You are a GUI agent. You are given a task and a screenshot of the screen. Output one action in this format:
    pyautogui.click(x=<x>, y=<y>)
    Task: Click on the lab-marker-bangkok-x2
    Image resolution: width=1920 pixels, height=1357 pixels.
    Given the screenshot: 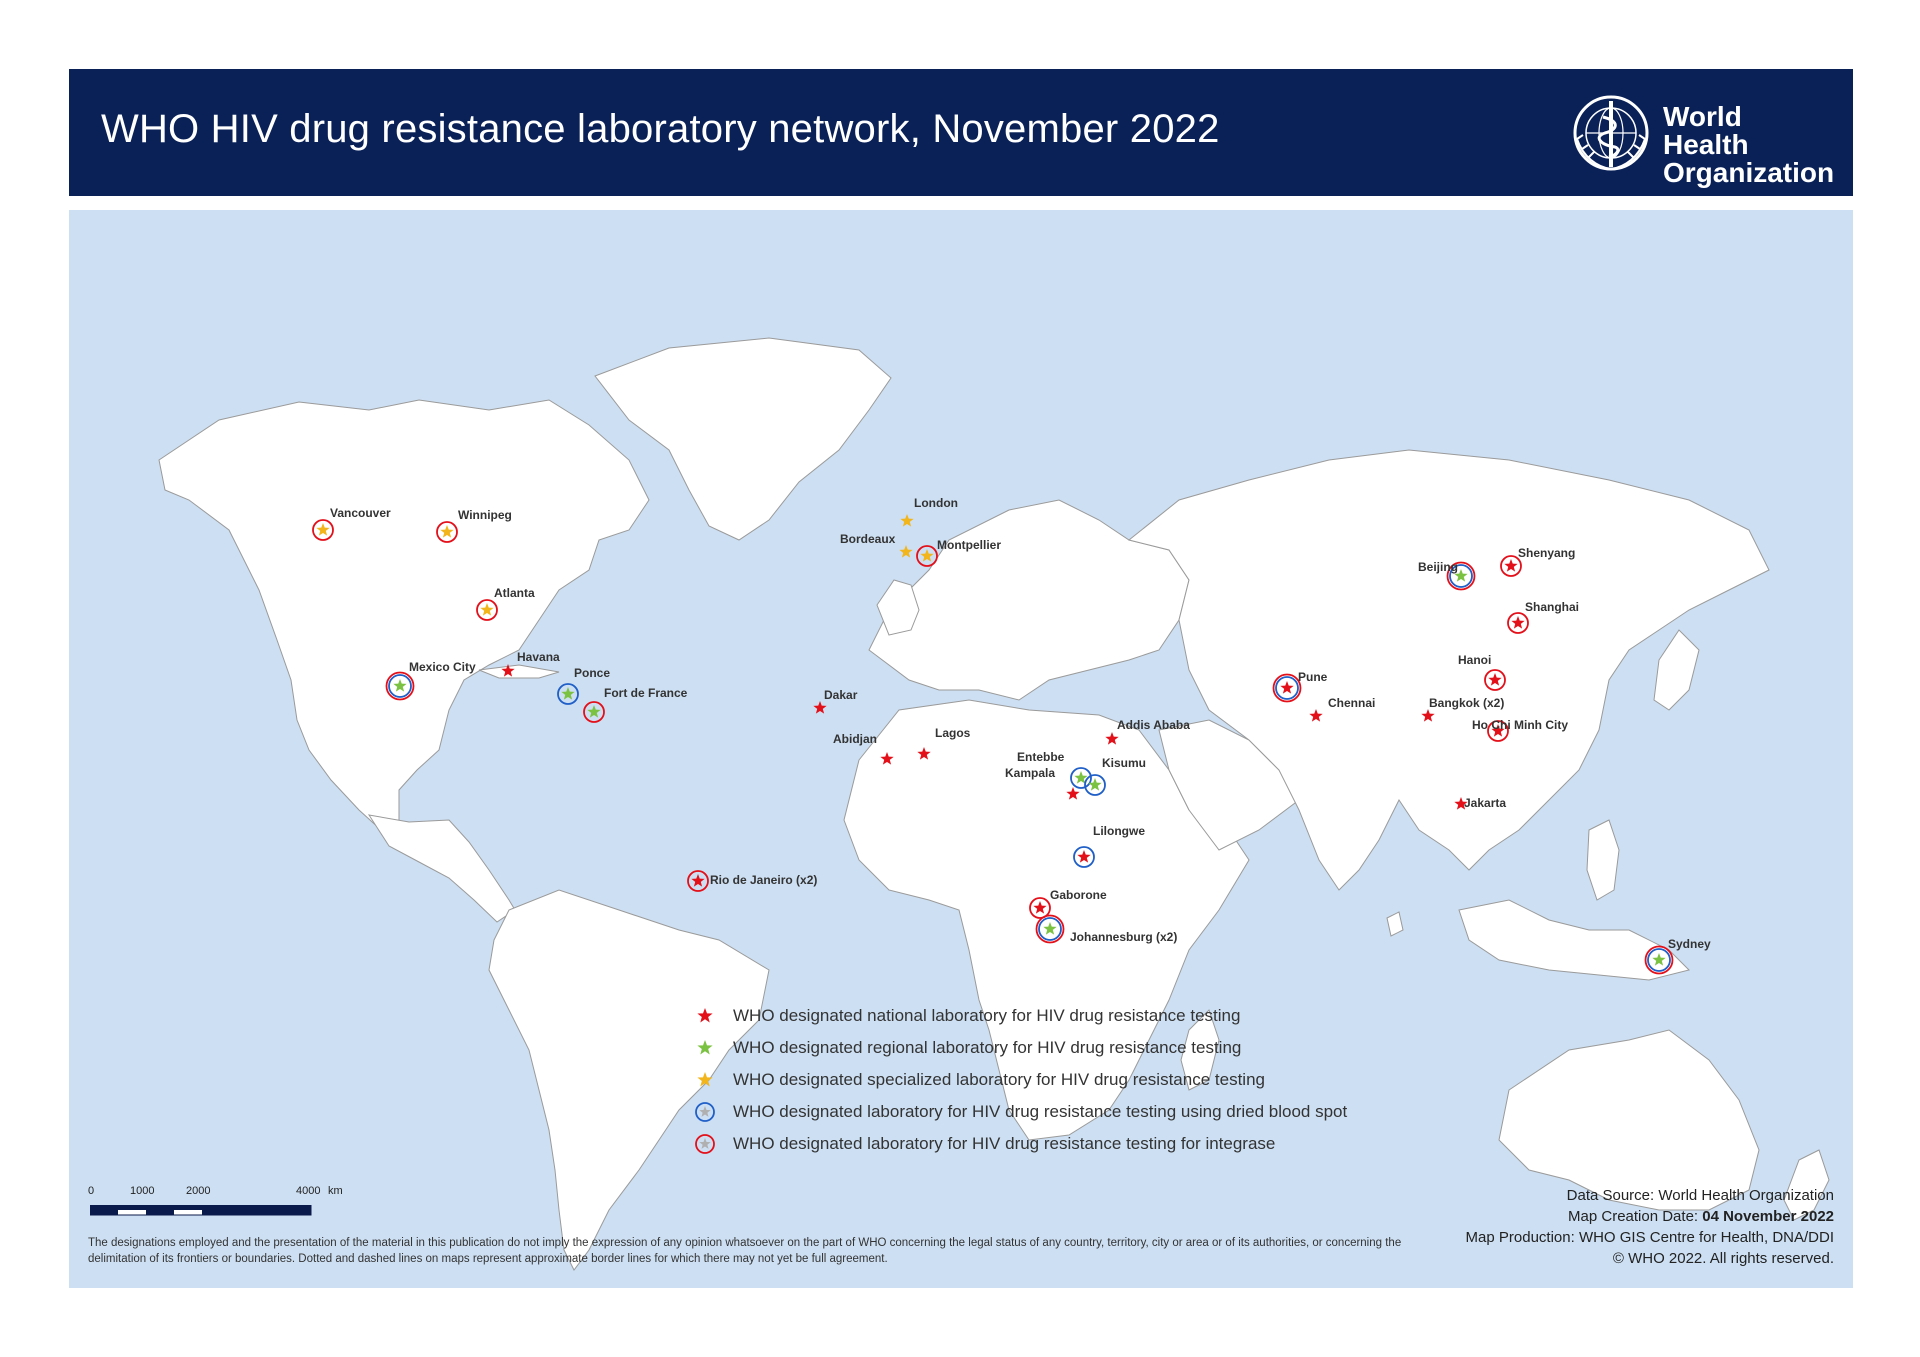 What is the action you would take?
    pyautogui.click(x=1428, y=715)
    